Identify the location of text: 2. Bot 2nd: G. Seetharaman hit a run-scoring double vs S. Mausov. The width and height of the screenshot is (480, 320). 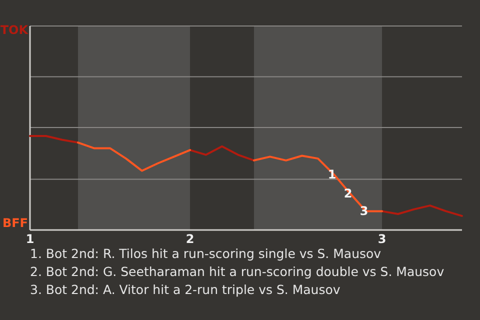
(237, 271).